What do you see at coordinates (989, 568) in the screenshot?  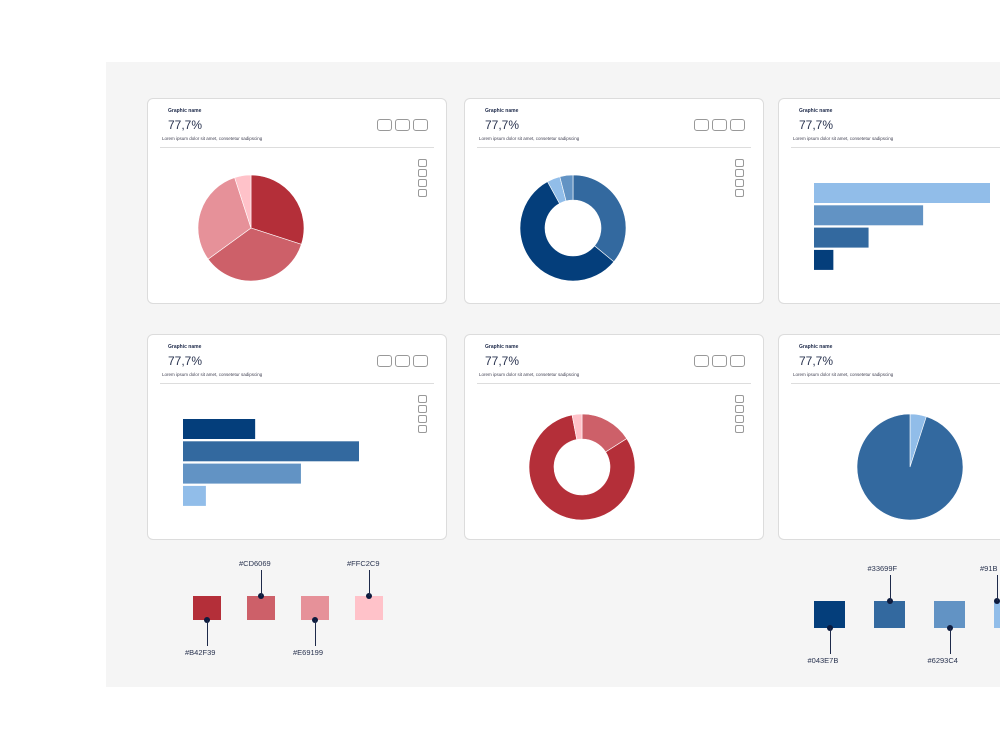 I see `hex-label: #91B` at bounding box center [989, 568].